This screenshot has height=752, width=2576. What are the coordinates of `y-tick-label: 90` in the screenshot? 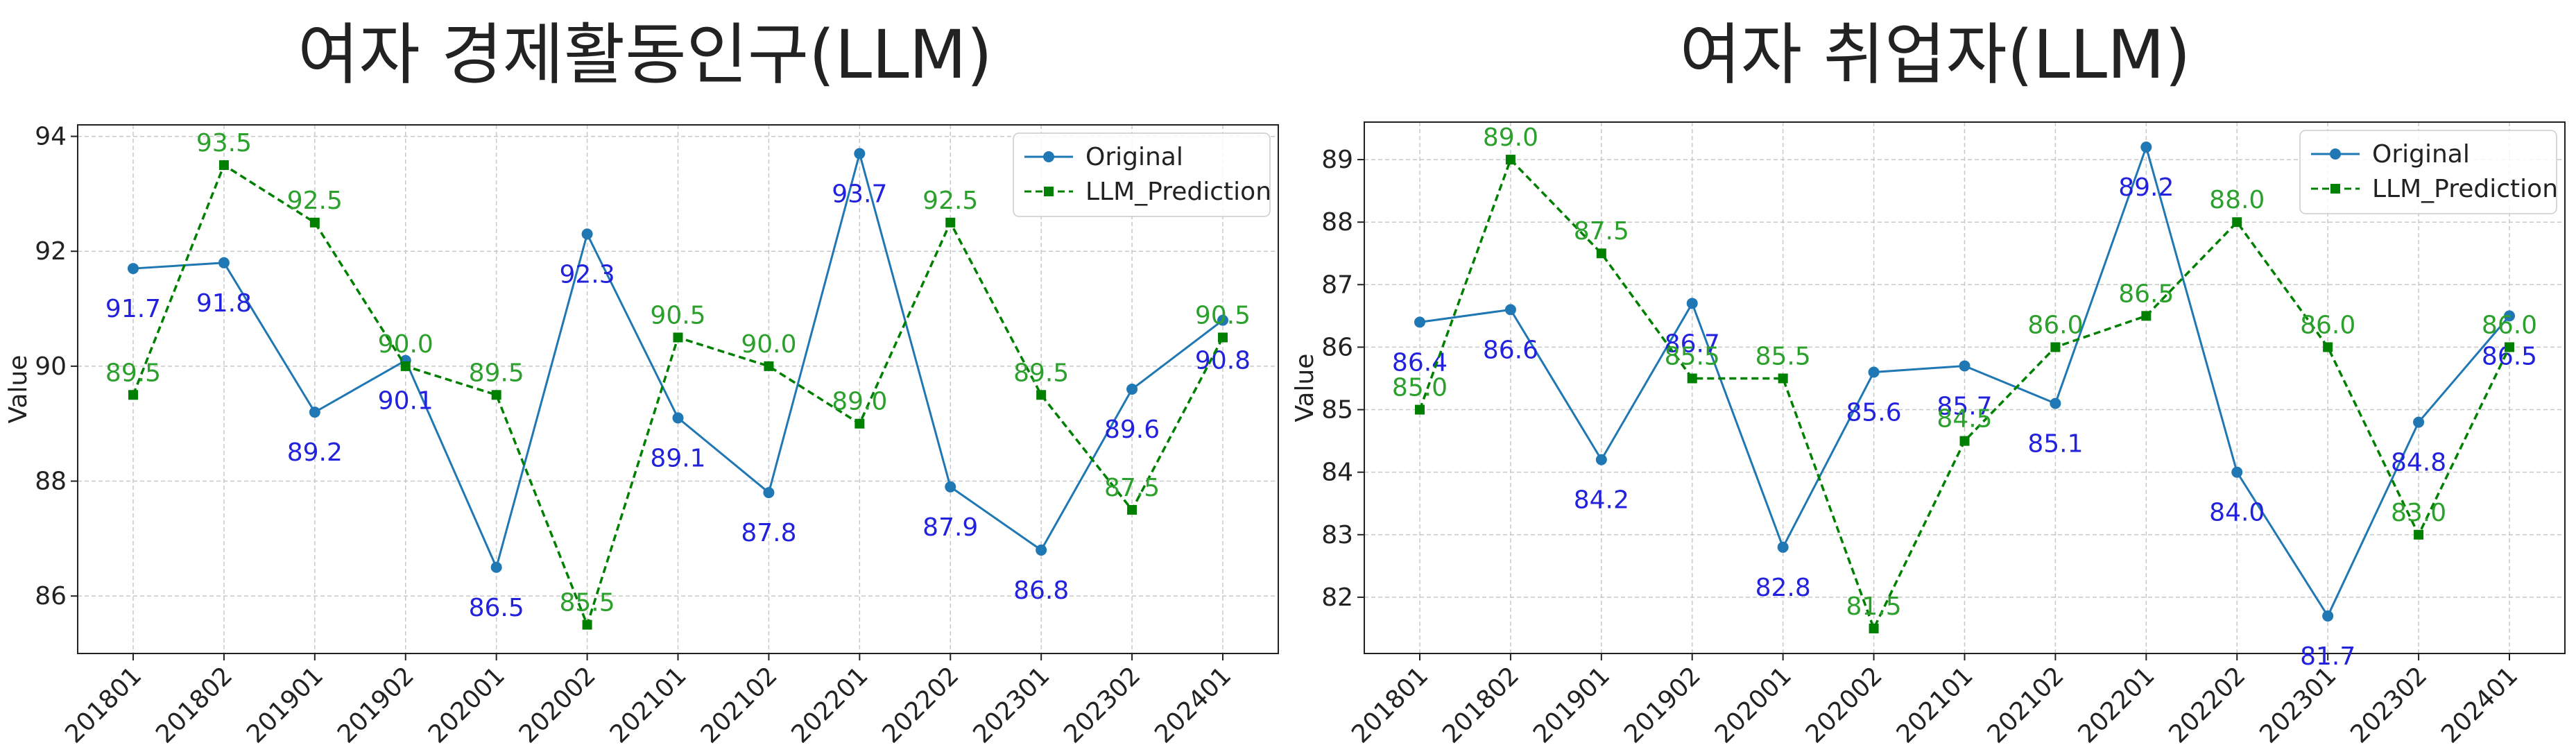 It's located at (51, 366).